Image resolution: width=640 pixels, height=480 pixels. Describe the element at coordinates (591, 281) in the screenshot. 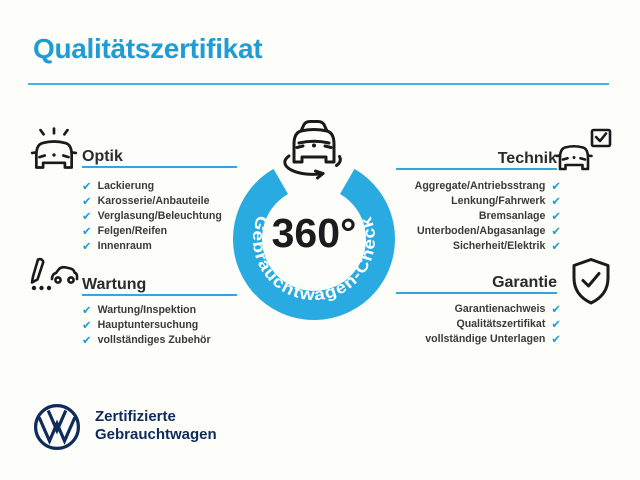

I see `shield-check-icon` at that location.